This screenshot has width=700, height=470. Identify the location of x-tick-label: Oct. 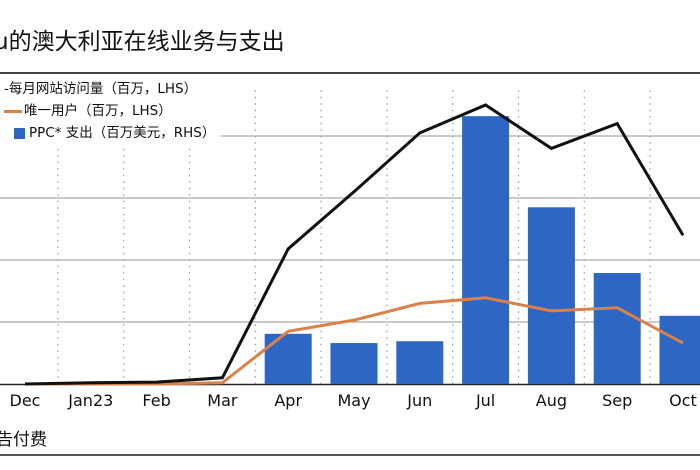
(683, 400).